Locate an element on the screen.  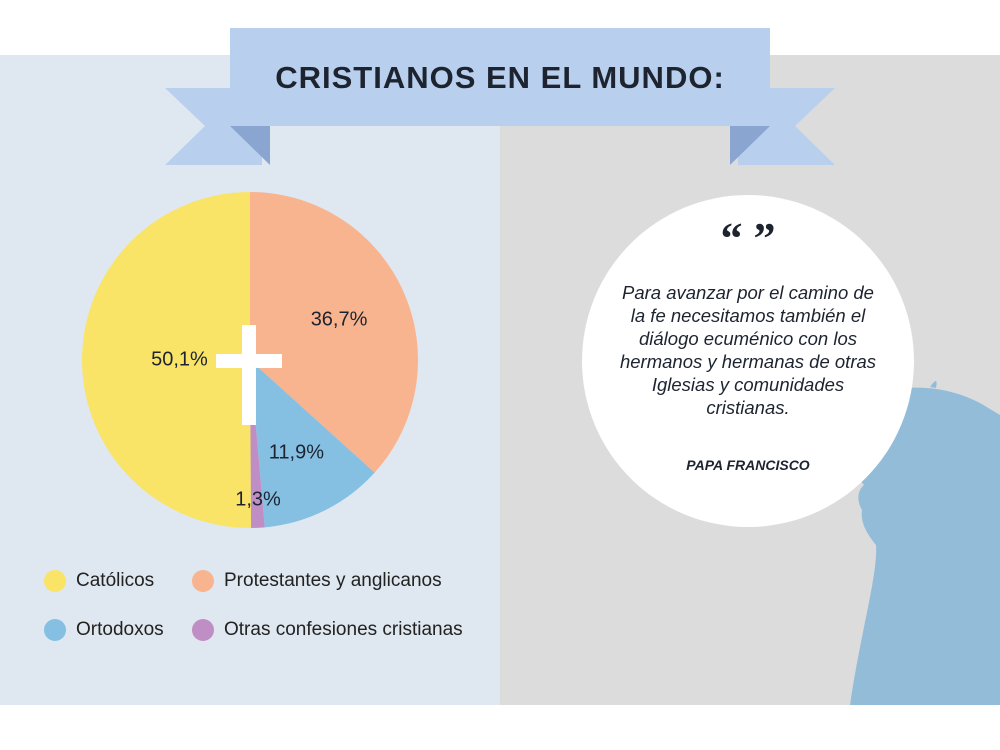
quote-line: la fe necesitamos también el is located at coordinates (748, 315).